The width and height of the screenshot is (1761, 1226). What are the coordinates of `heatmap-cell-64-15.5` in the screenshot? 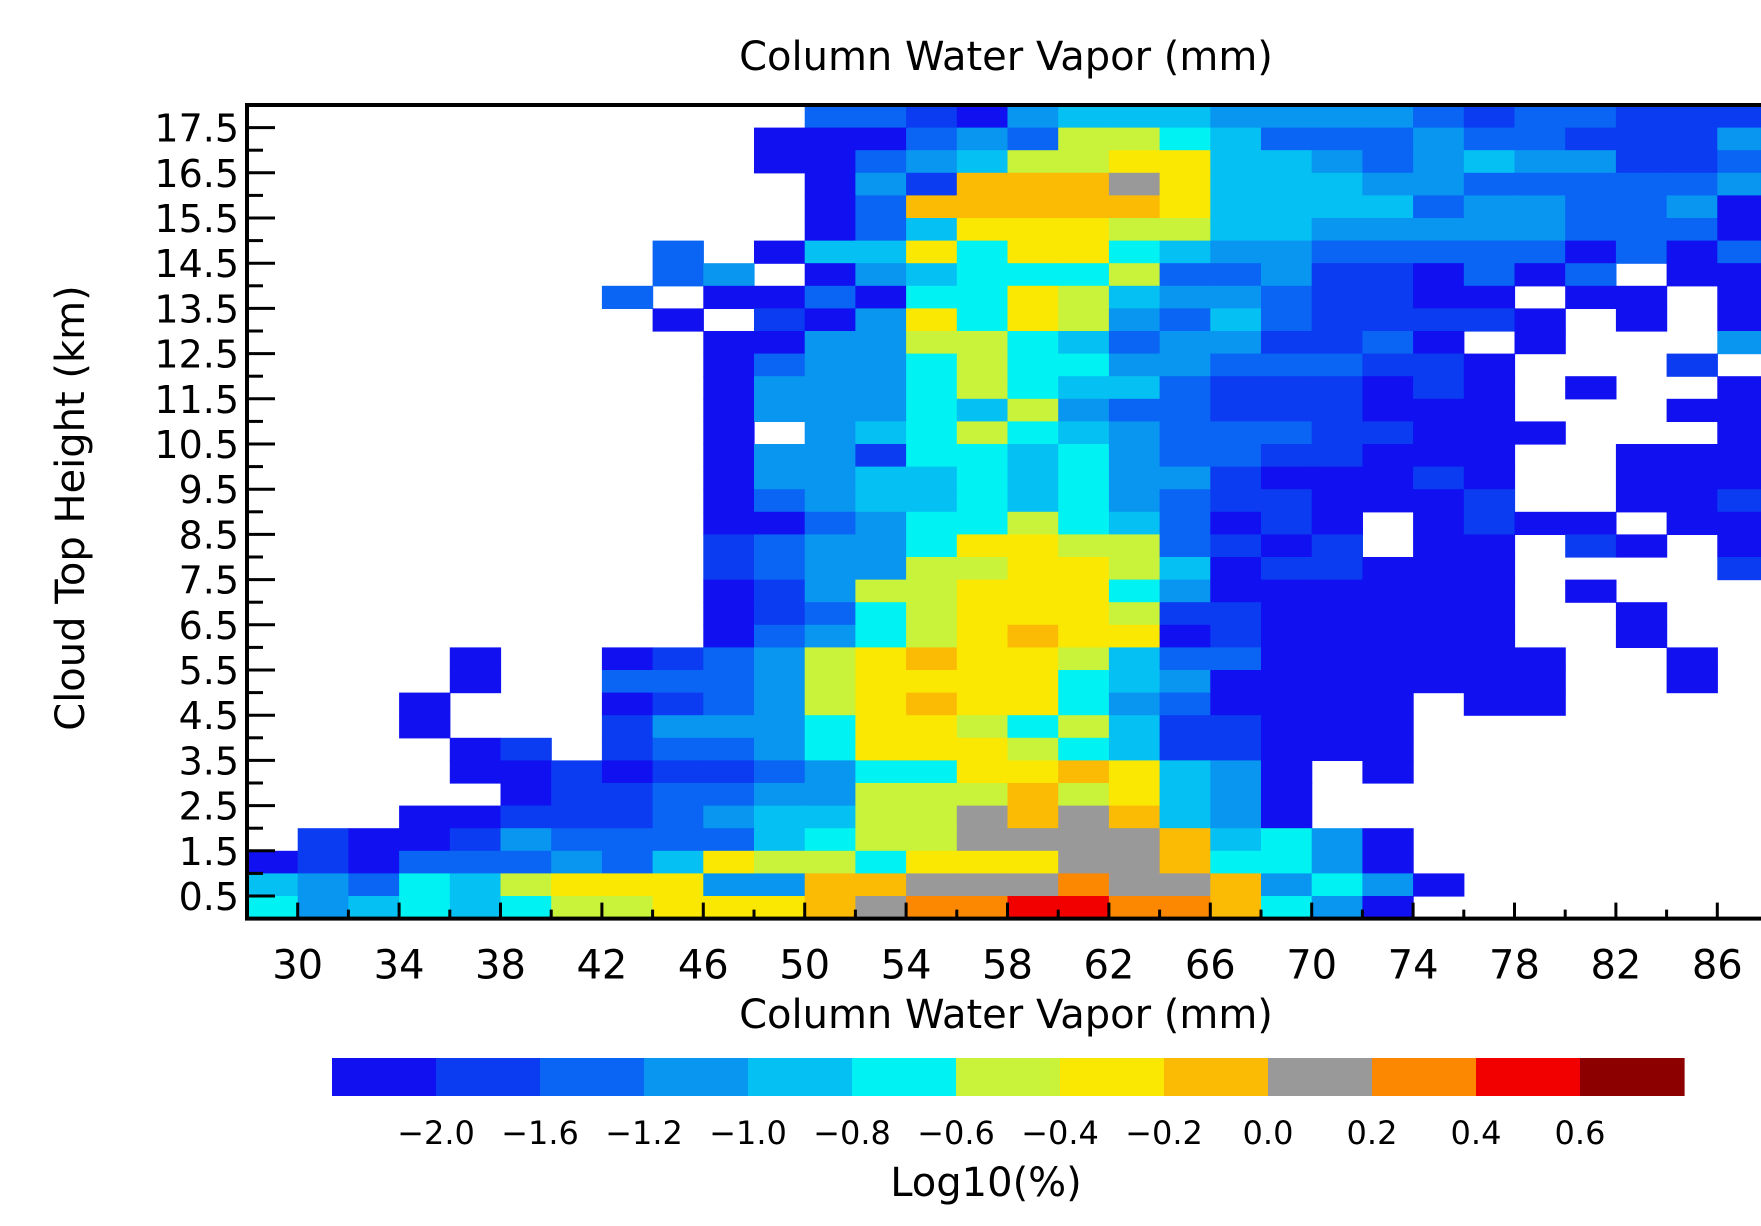 It's located at (1185, 207).